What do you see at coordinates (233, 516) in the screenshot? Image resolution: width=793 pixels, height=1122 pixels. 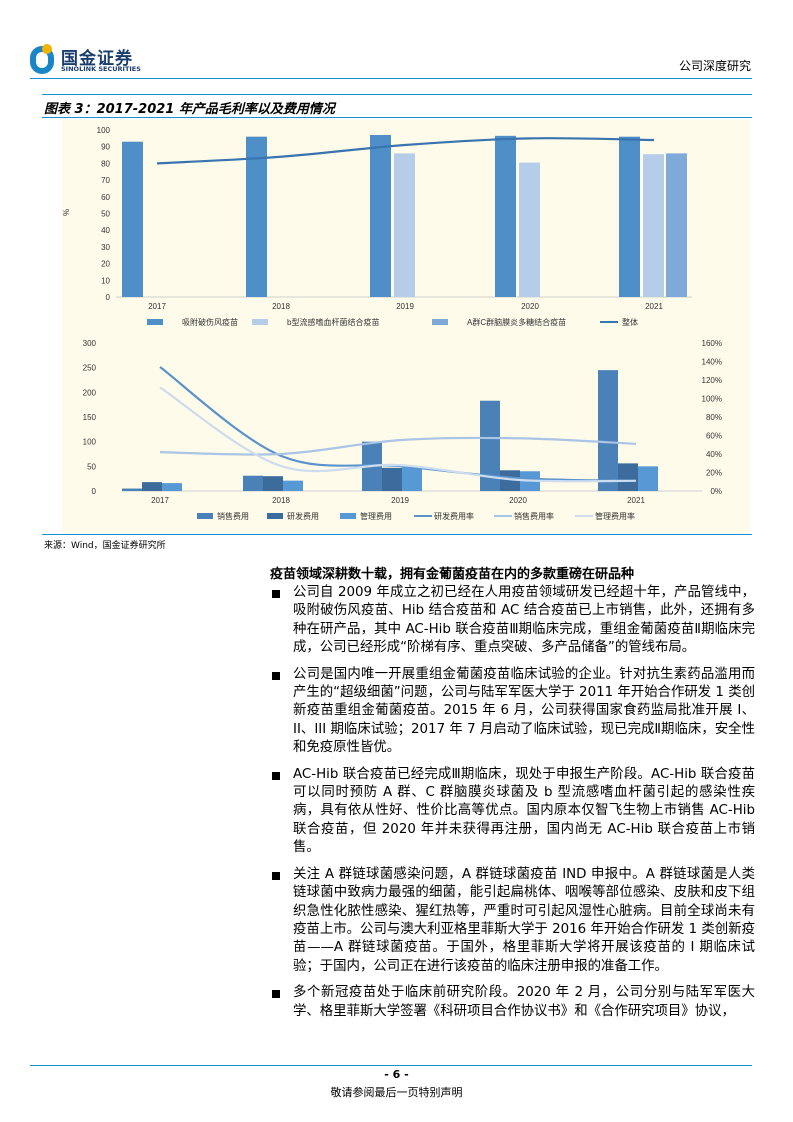 I see `legend-label: 销售费用` at bounding box center [233, 516].